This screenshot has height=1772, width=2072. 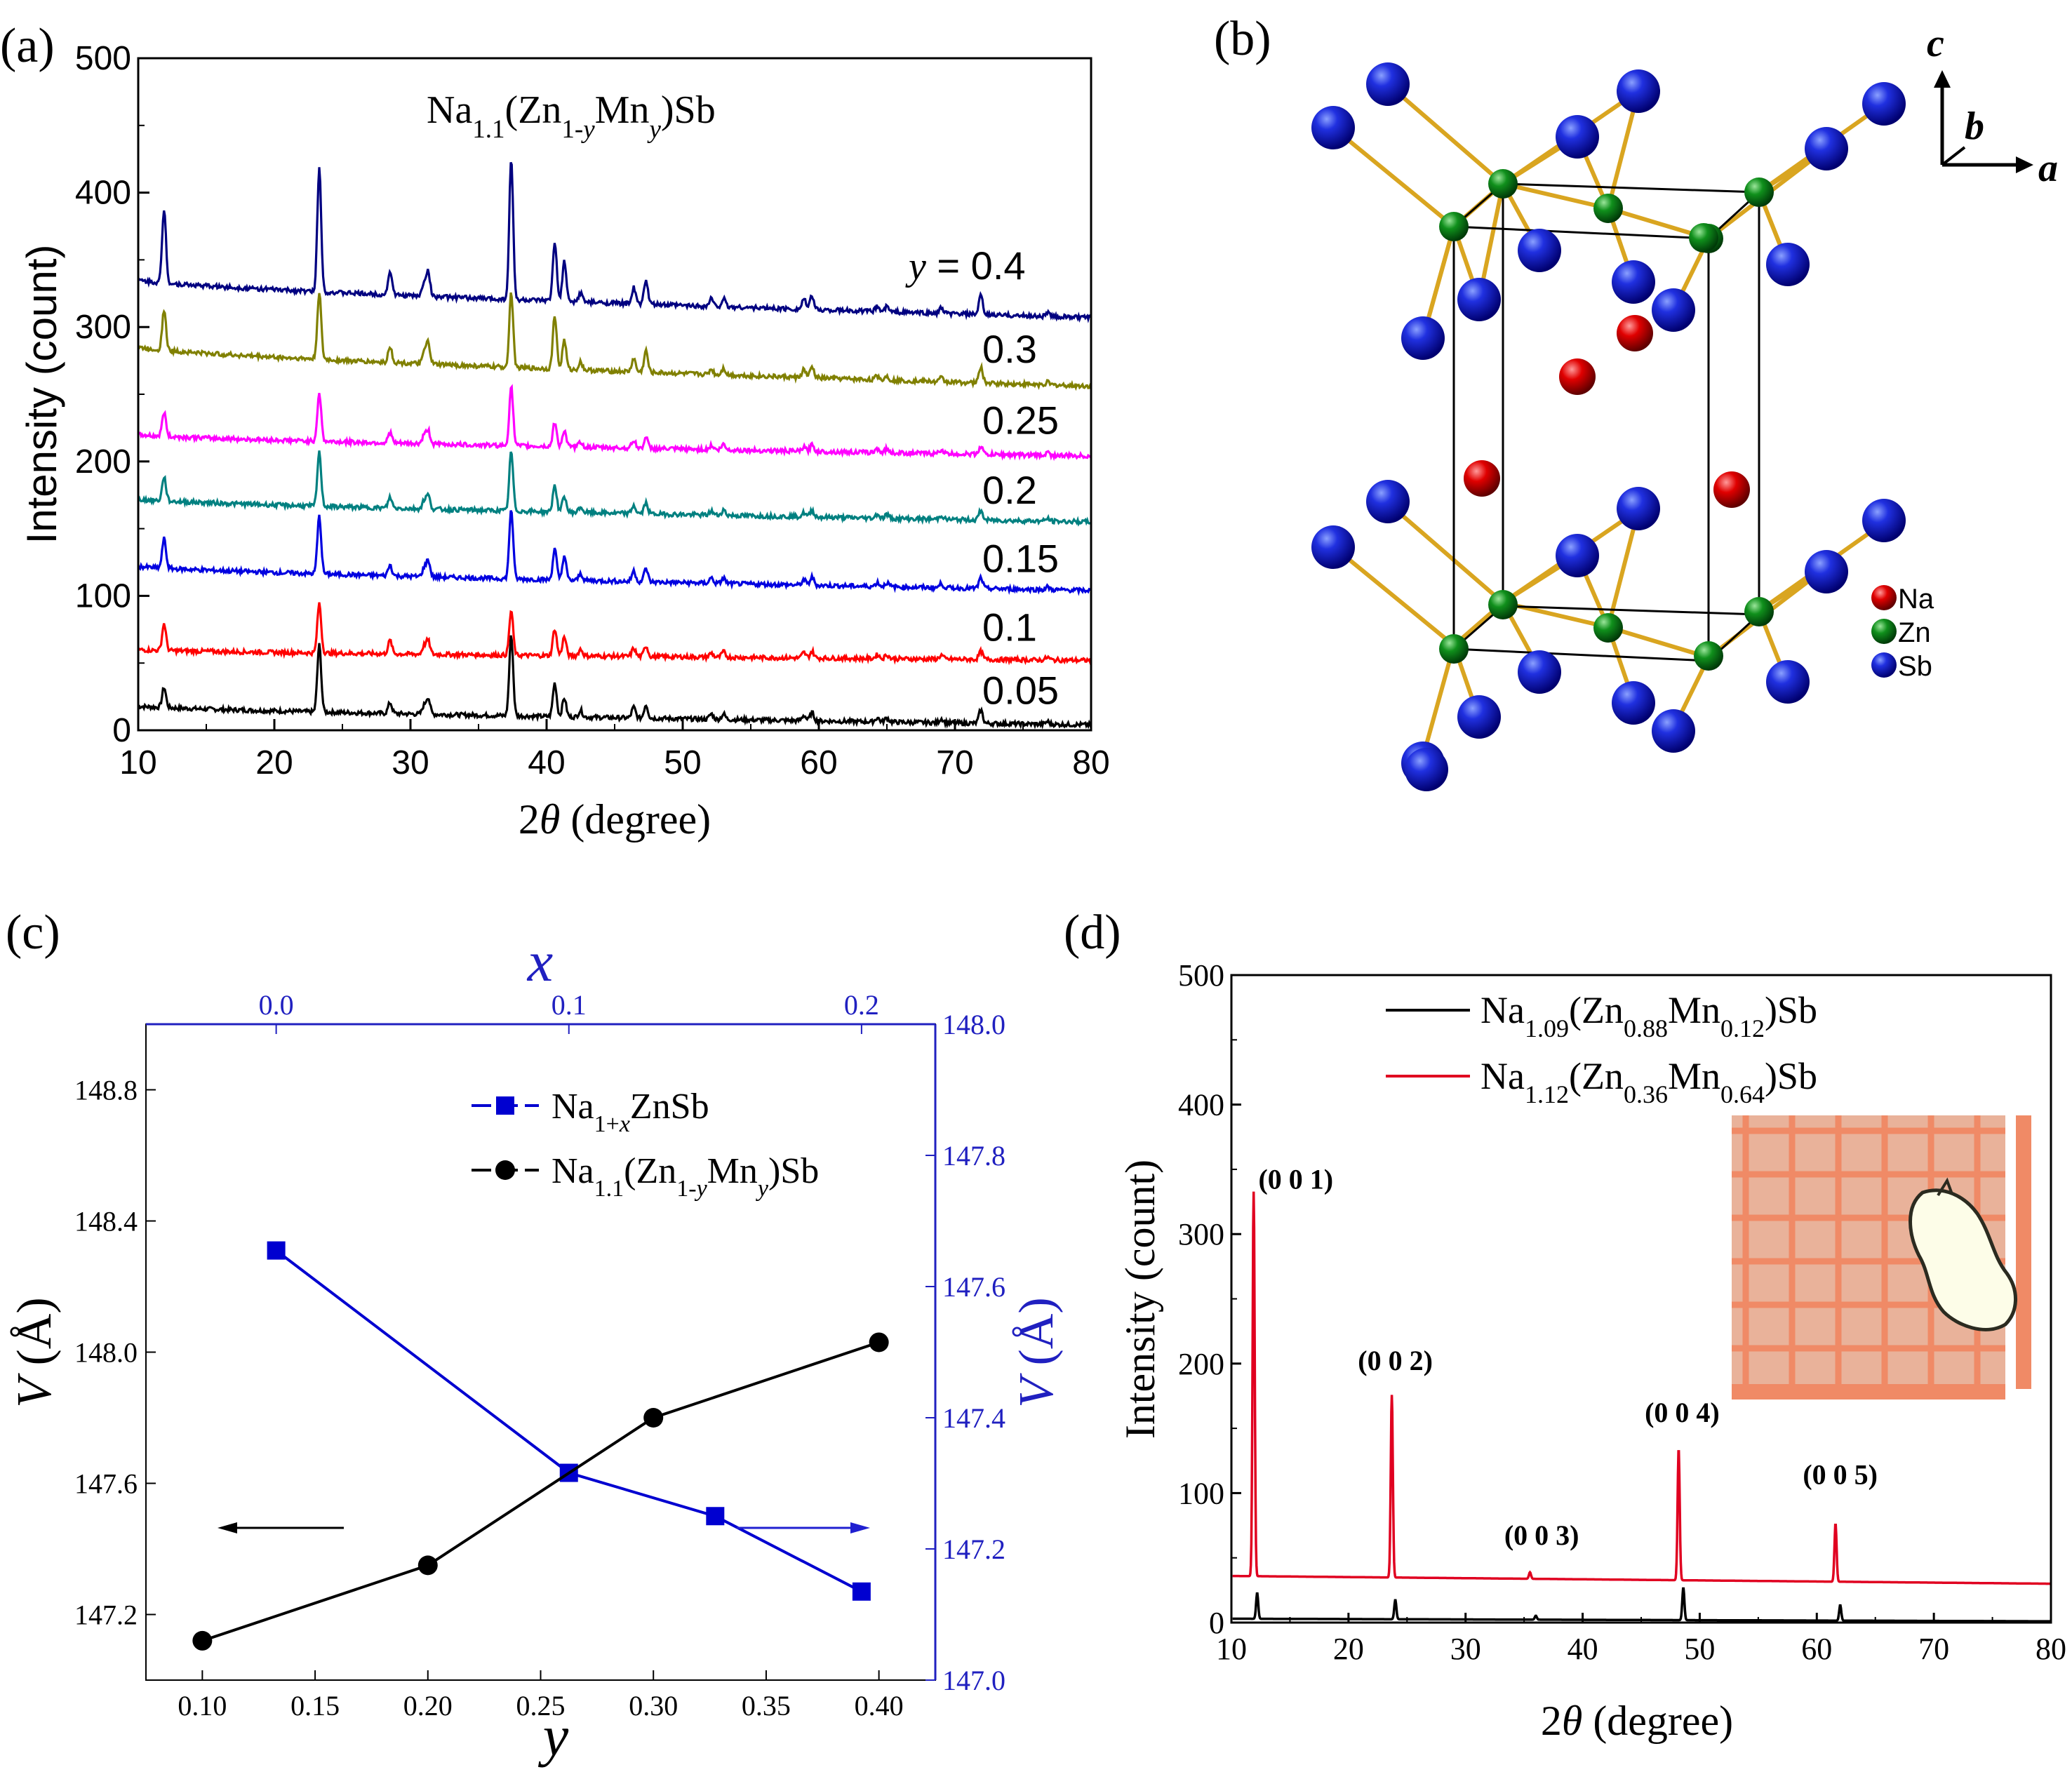 What do you see at coordinates (1201, 1105) in the screenshot?
I see `y-tick-label-d: 400` at bounding box center [1201, 1105].